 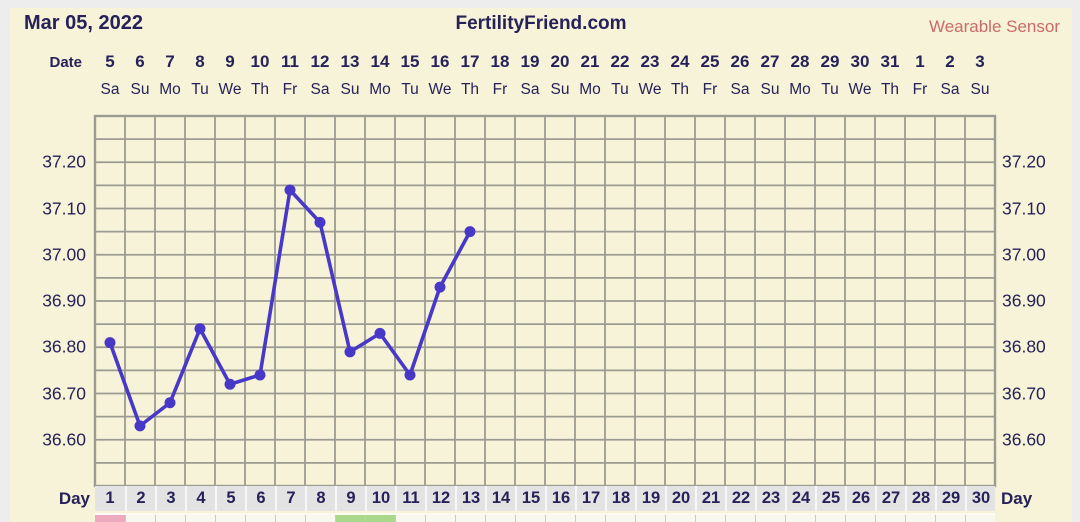 I want to click on date-label: 10, so click(x=260, y=61).